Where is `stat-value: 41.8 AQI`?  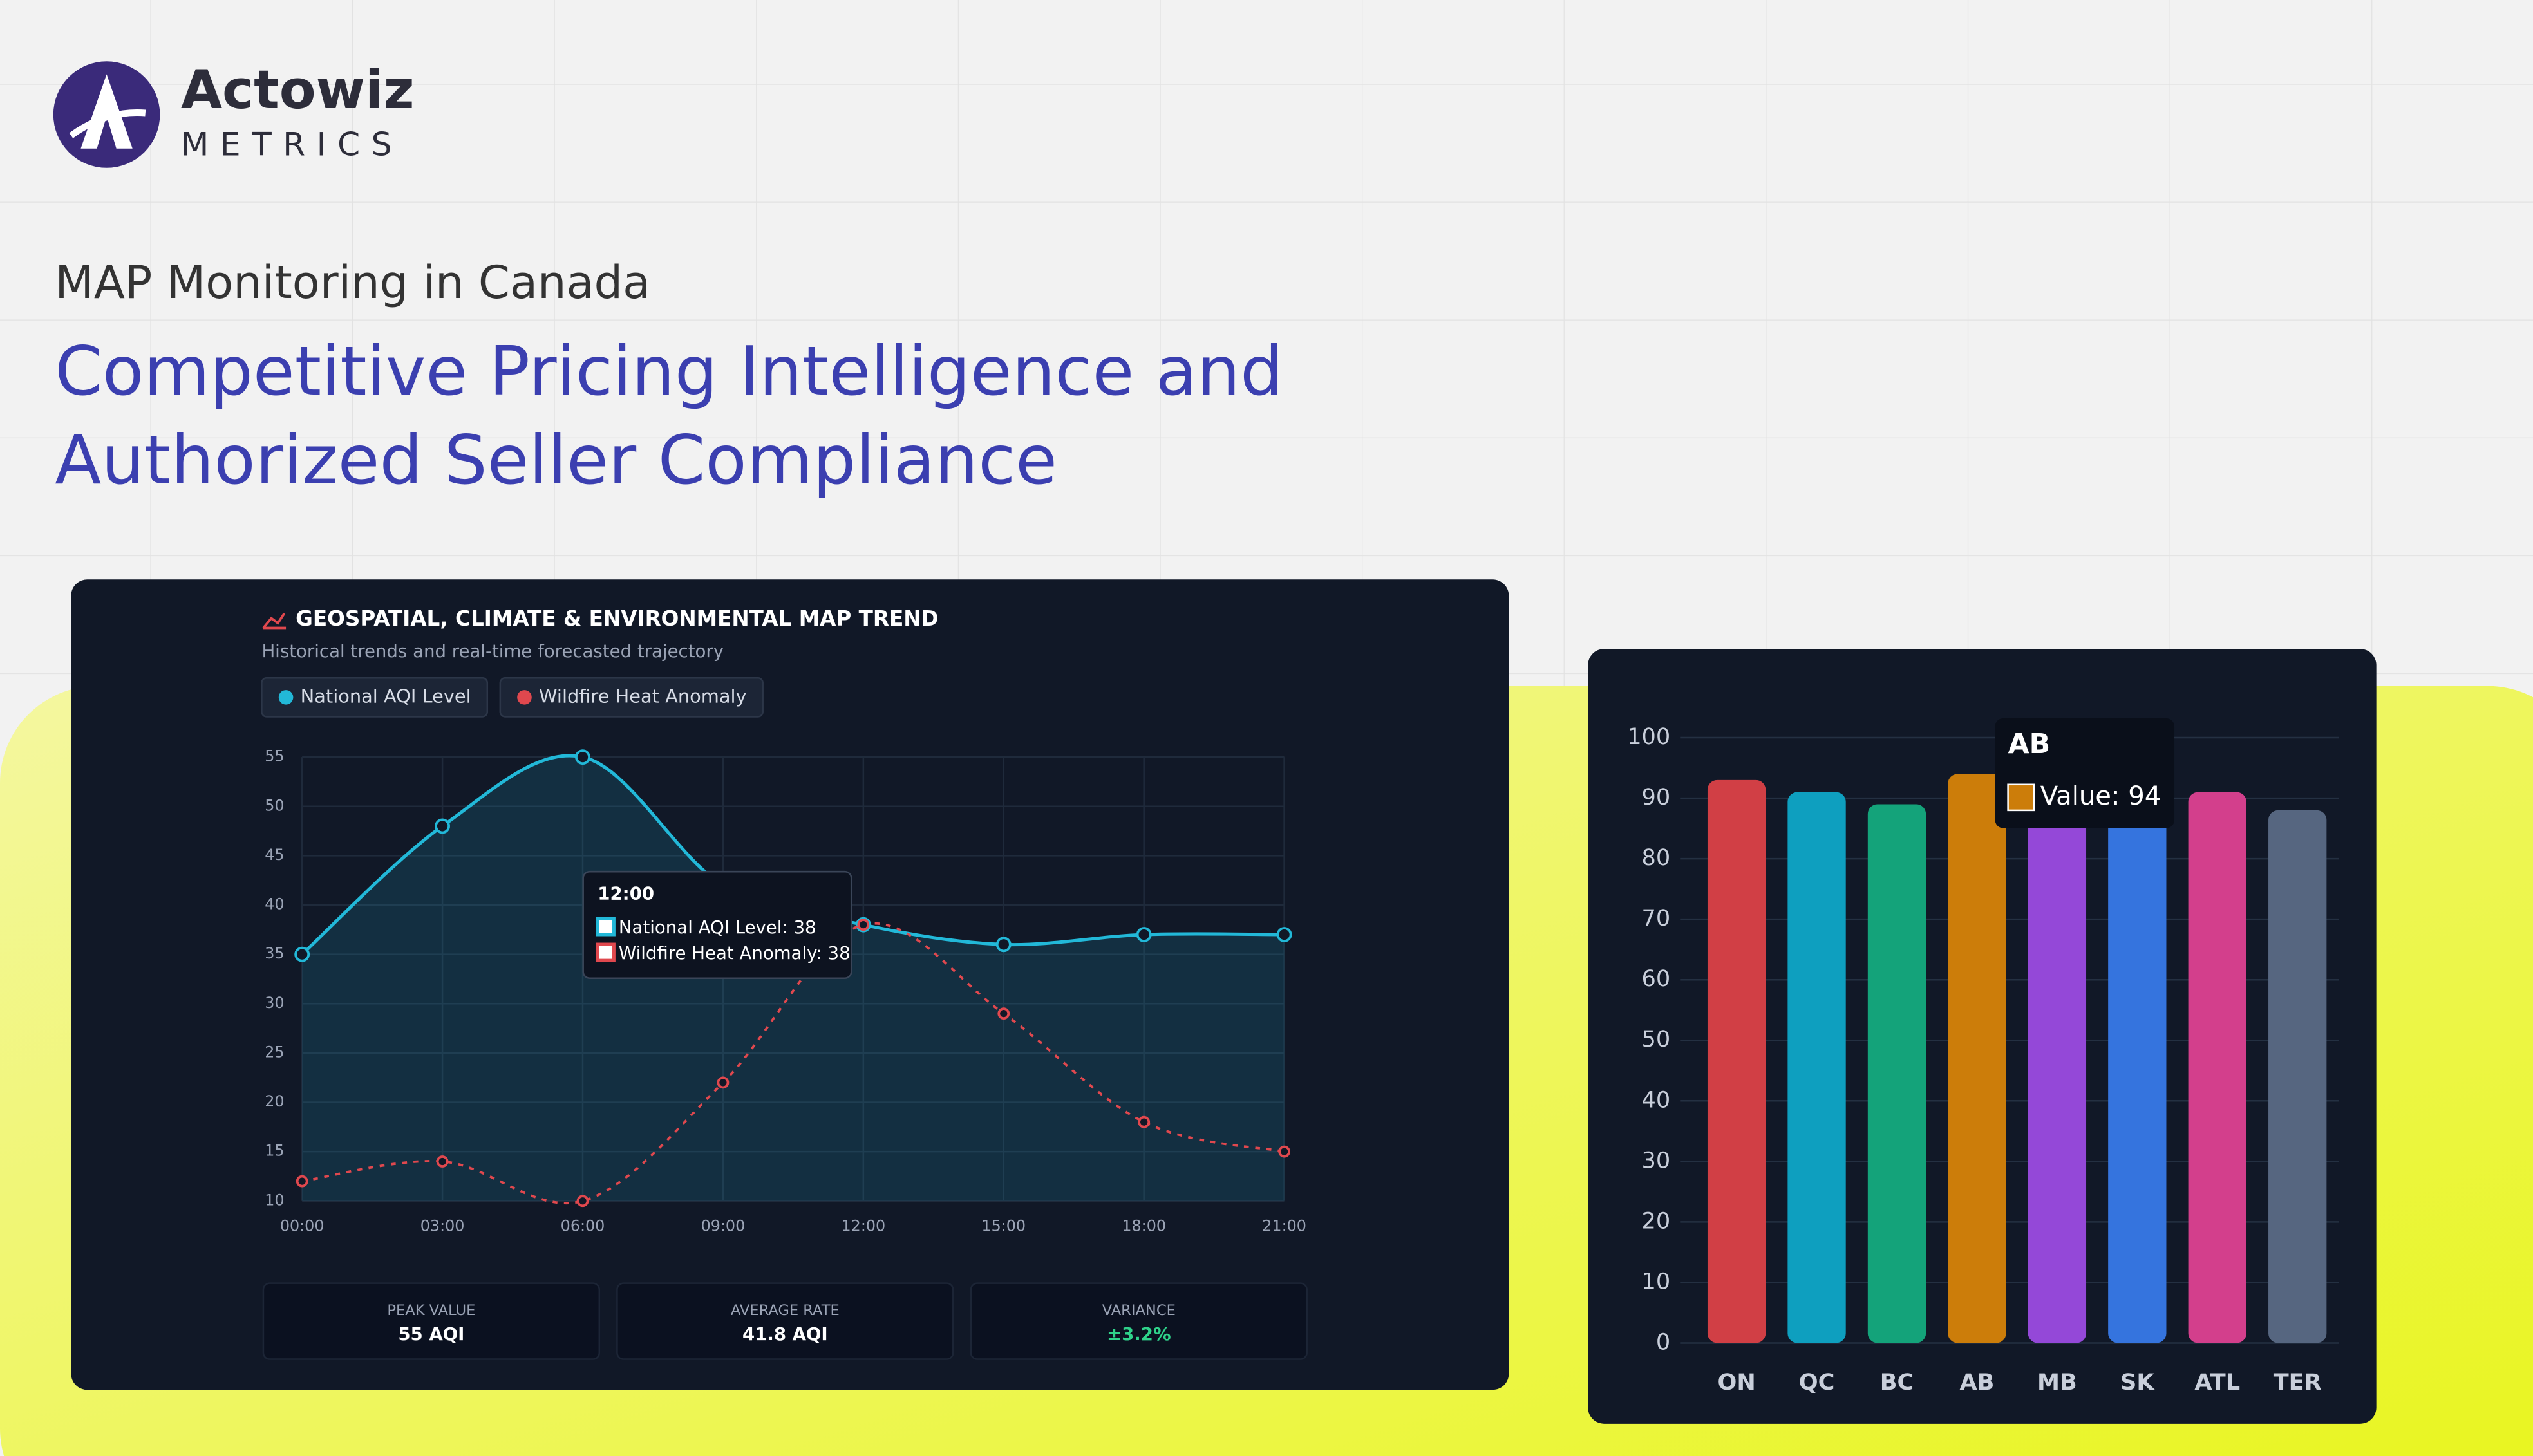
stat-value: 41.8 AQI is located at coordinates (785, 1334).